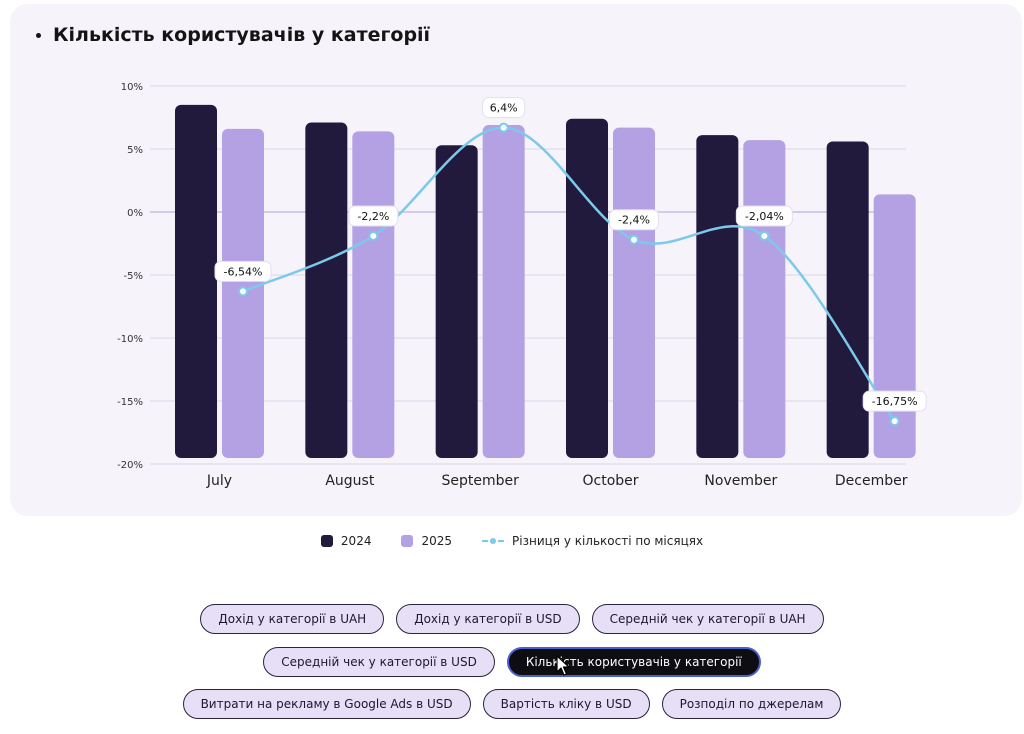  Describe the element at coordinates (437, 541) in the screenshot. I see `legend-label-2025: 2025` at that location.